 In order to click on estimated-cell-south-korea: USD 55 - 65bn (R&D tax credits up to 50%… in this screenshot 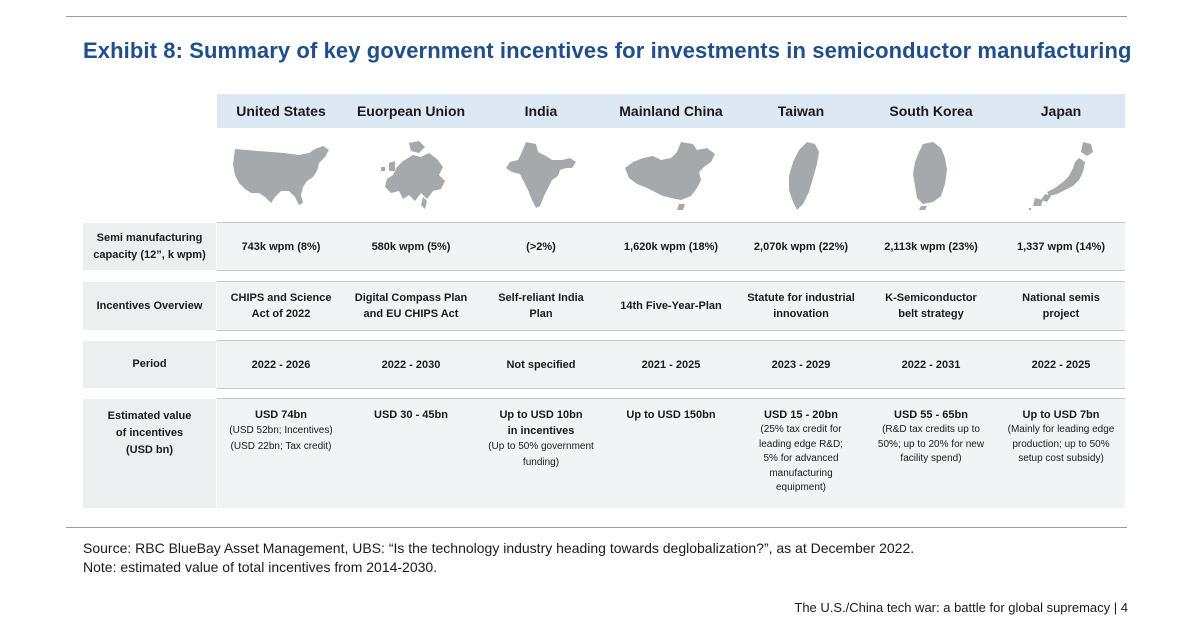, I will do `click(931, 453)`.